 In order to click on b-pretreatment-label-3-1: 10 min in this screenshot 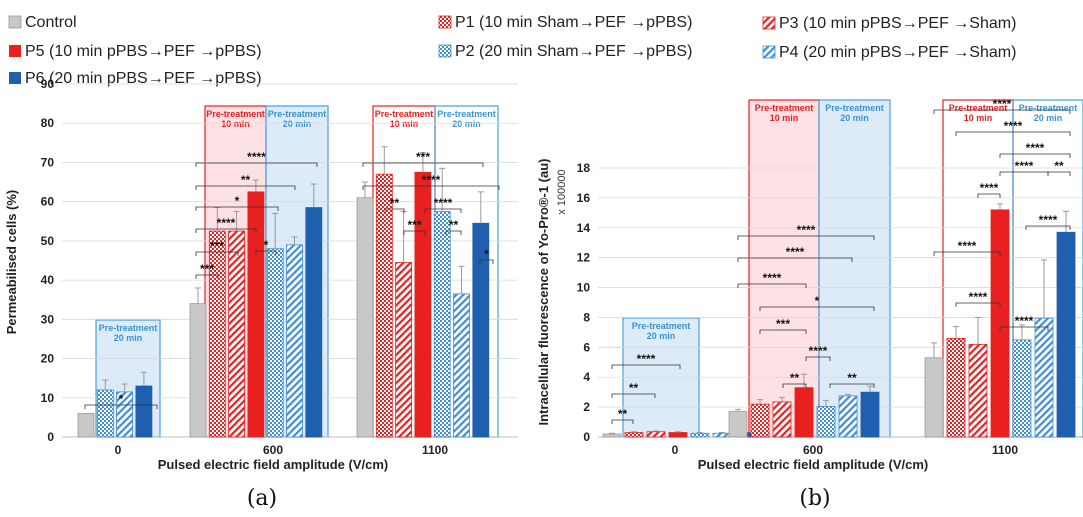, I will do `click(978, 118)`.